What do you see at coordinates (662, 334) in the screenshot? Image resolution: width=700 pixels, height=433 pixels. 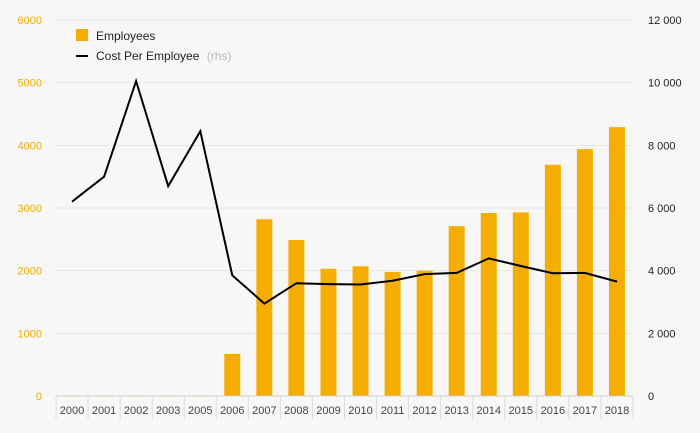 I see `right-axis-tick-label: 2 000` at bounding box center [662, 334].